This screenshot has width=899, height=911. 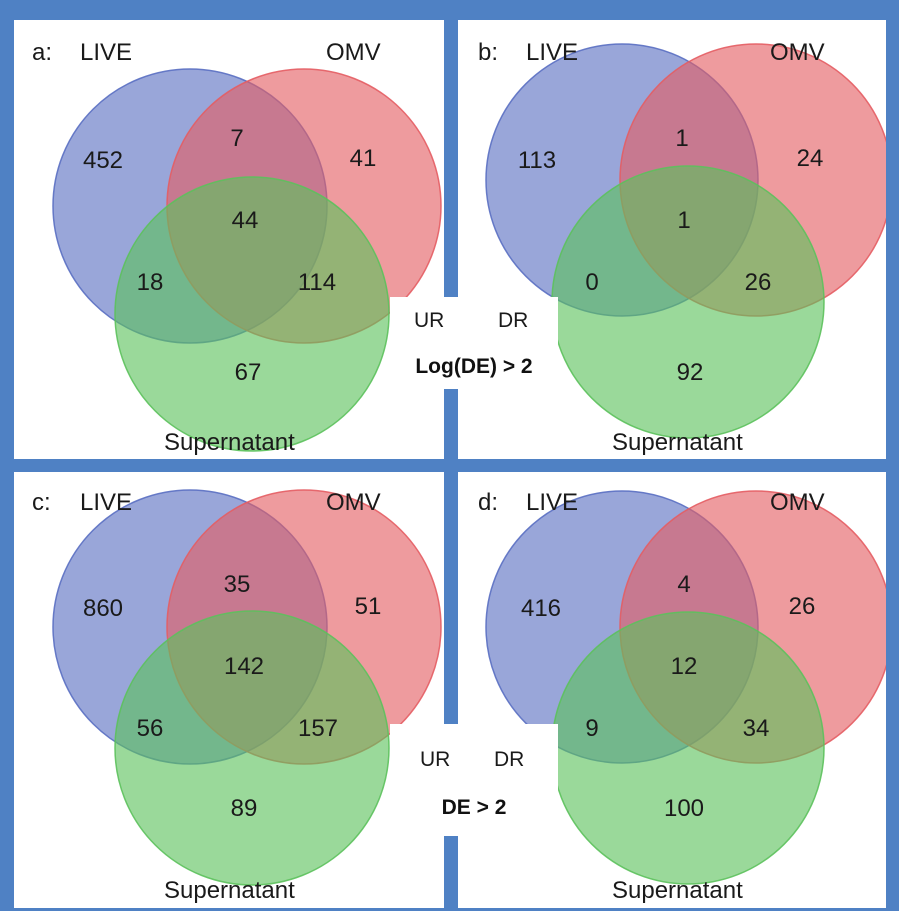 I want to click on count-live-omv: 1, so click(x=681, y=138).